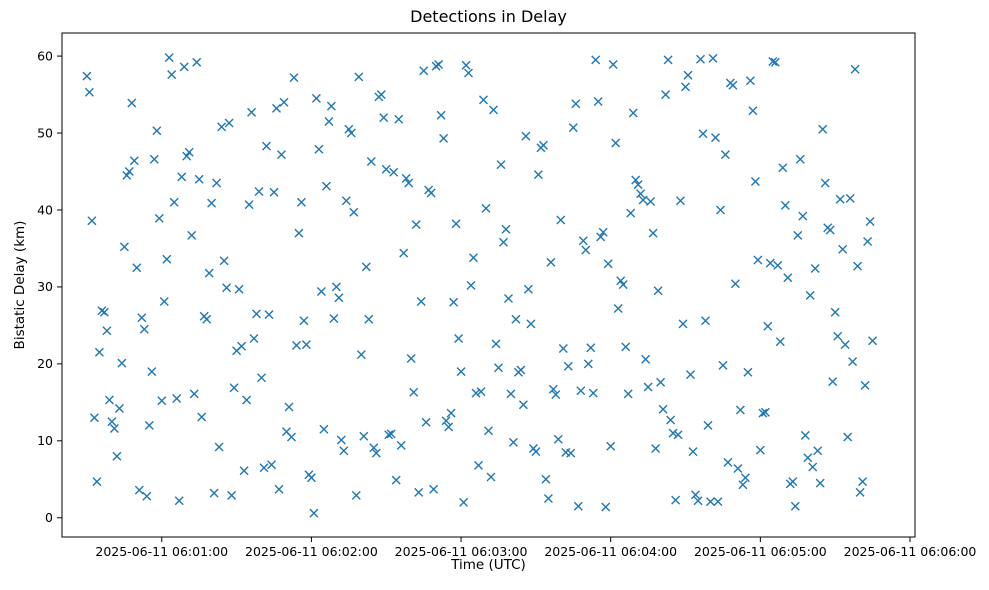 This screenshot has height=590, width=989. Describe the element at coordinates (311, 551) in the screenshot. I see `x-tick-label: 2025-06-11 06:02:00` at that location.